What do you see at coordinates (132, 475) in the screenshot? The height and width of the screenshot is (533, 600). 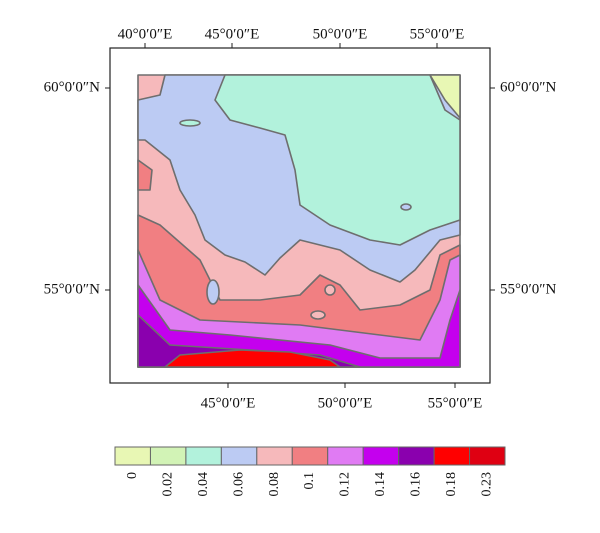 I see `colorbar-label: 0` at bounding box center [132, 475].